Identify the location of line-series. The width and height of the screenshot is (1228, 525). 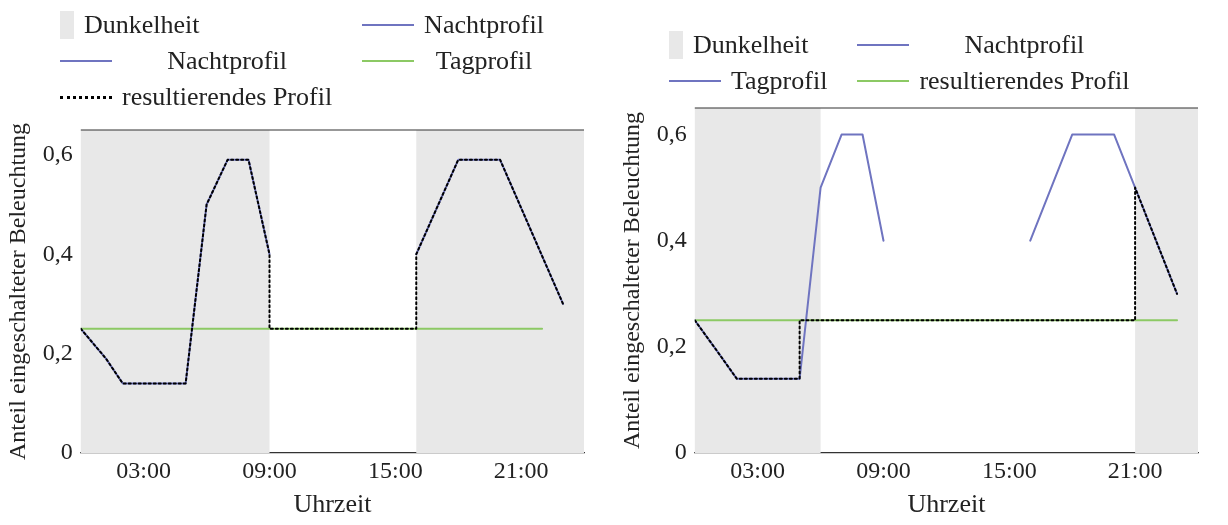
(936, 283).